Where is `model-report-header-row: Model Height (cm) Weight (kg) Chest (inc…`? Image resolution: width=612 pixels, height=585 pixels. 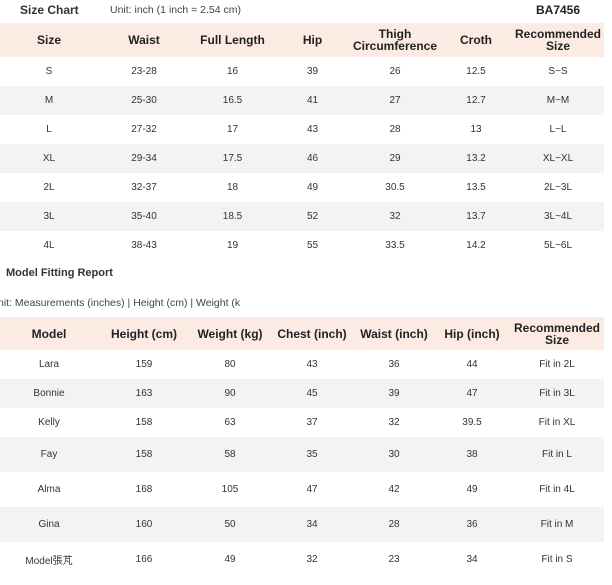 model-report-header-row: Model Height (cm) Weight (kg) Chest (inc… is located at coordinates (302, 333).